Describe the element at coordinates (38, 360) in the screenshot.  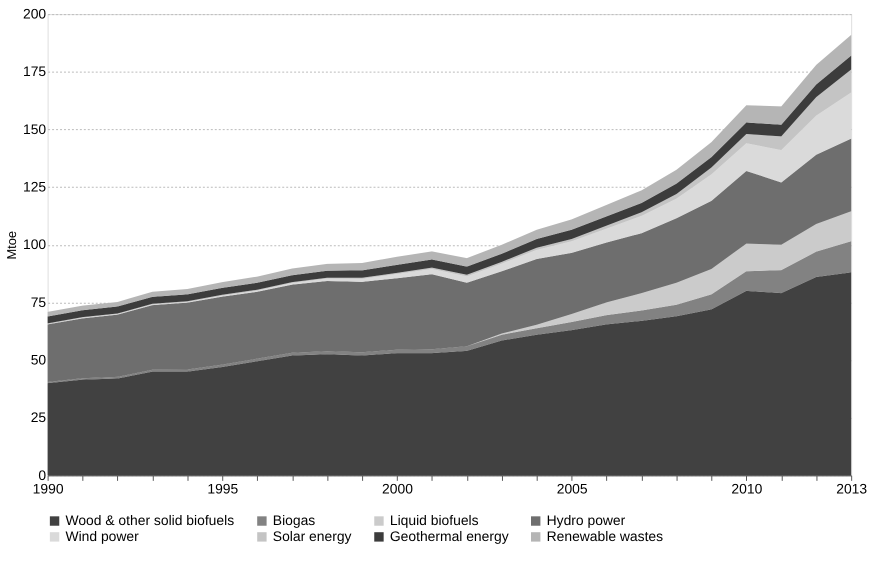
I see `y-tick-label: 50` at that location.